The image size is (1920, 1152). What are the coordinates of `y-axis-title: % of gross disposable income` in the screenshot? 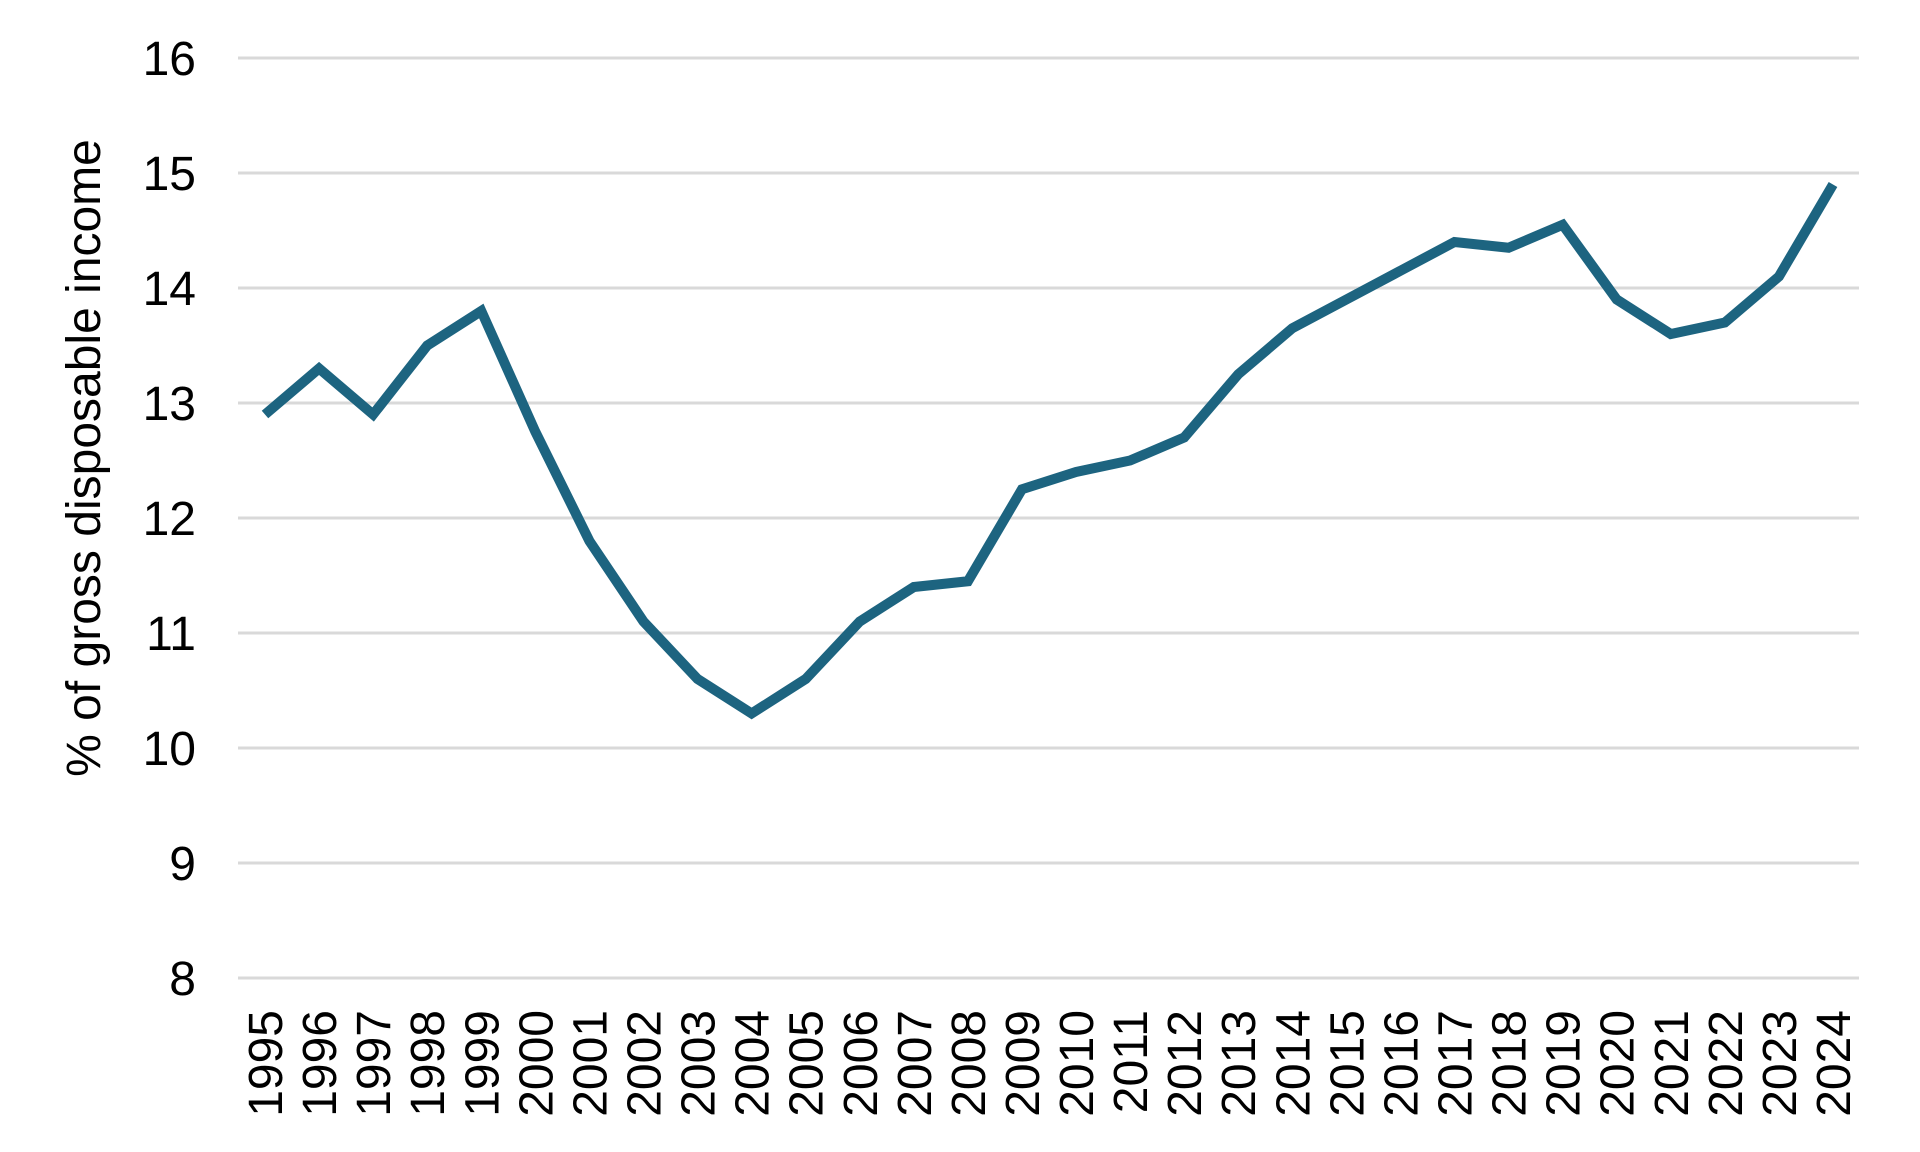 It's located at (84, 458).